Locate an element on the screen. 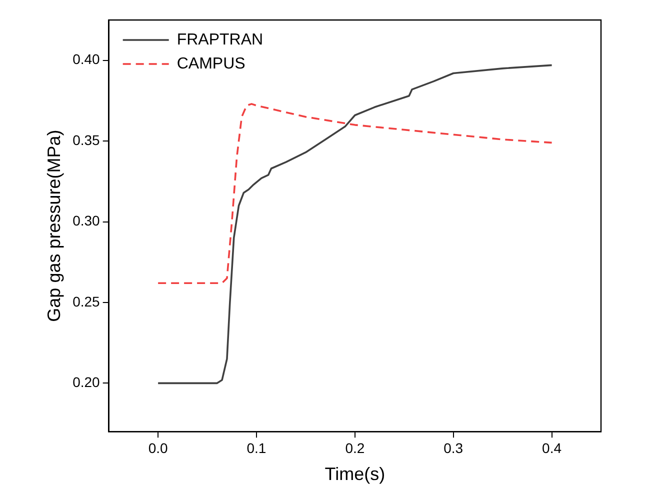 This screenshot has width=651, height=492. y-tick-label: 0.35 is located at coordinates (86, 140).